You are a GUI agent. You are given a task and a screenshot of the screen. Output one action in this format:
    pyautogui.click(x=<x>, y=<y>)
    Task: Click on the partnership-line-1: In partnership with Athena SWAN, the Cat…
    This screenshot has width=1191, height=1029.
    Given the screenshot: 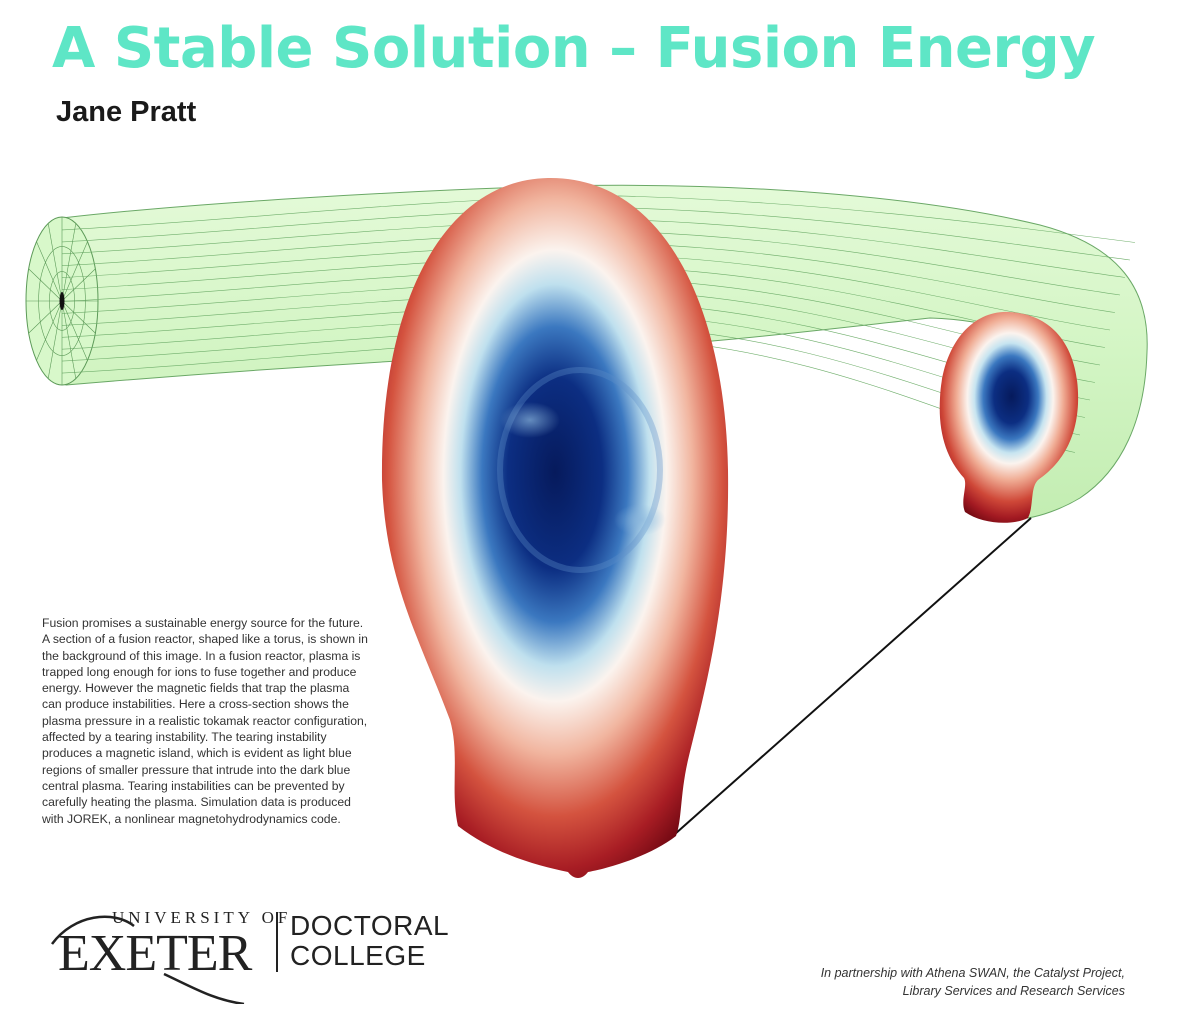 What is the action you would take?
    pyautogui.click(x=972, y=973)
    